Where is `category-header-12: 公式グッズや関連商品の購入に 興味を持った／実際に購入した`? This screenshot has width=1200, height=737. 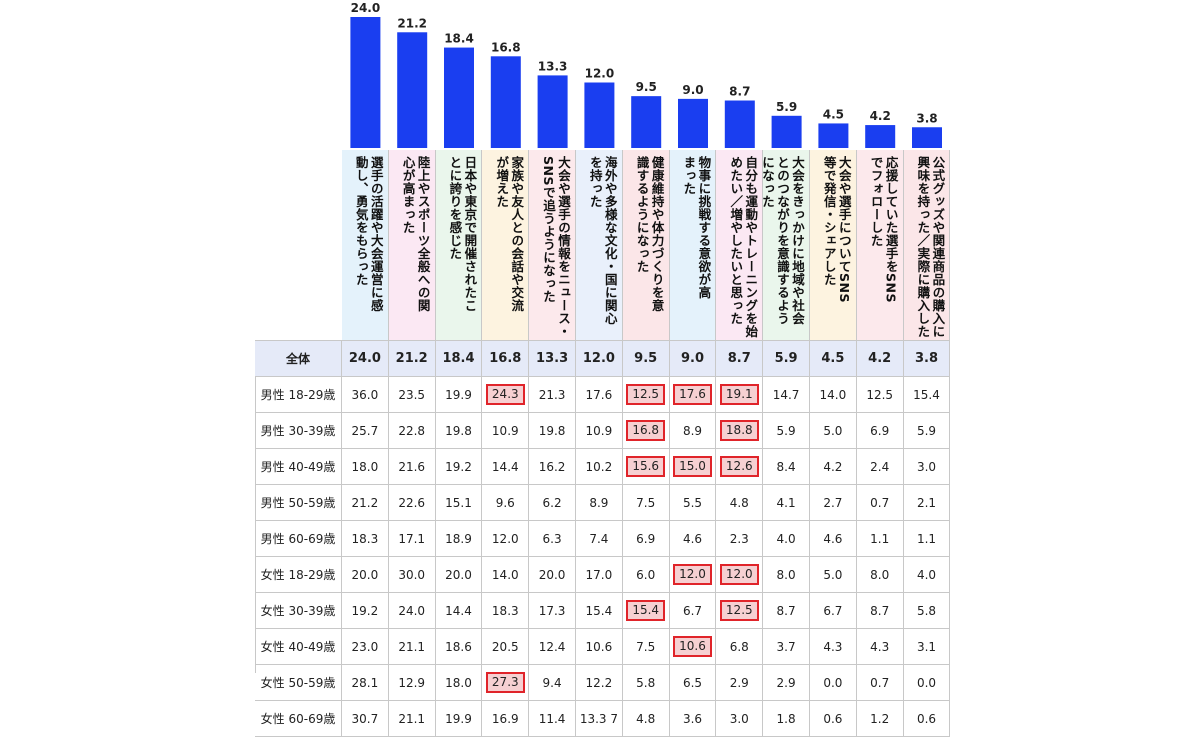 category-header-12: 公式グッズや関連商品の購入に 興味を持った／実際に購入した is located at coordinates (927, 245).